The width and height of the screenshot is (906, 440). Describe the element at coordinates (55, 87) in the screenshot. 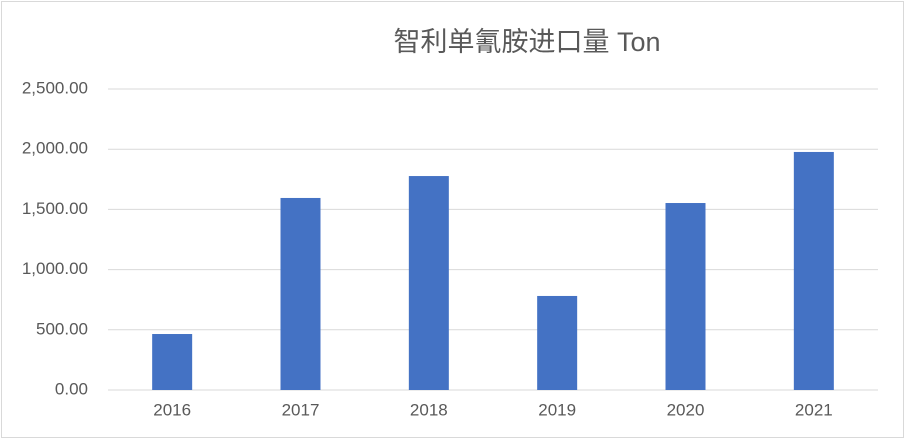

I see `y-tick-label: 2,500.00` at that location.